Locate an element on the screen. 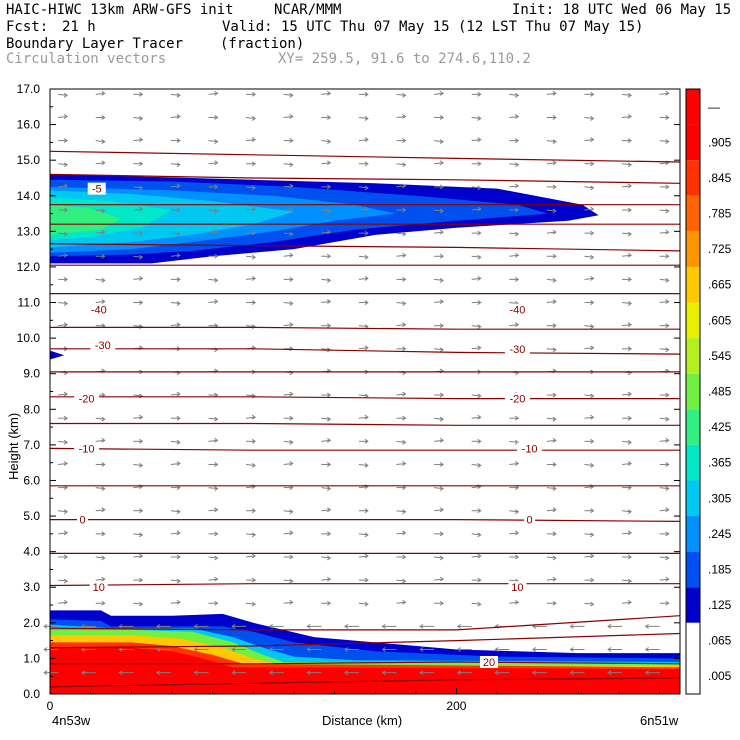 This screenshot has width=740, height=740. y-tick-label: 5.0 is located at coordinates (31, 516).